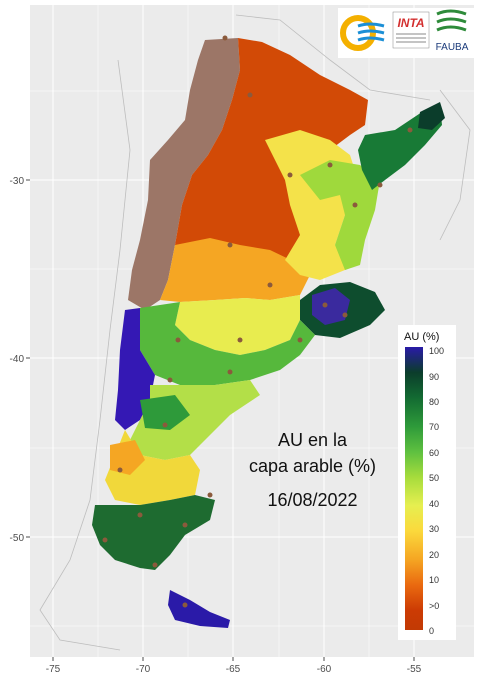 Image resolution: width=480 pixels, height=685 pixels. I want to click on no-data-region, so click(184, 174).